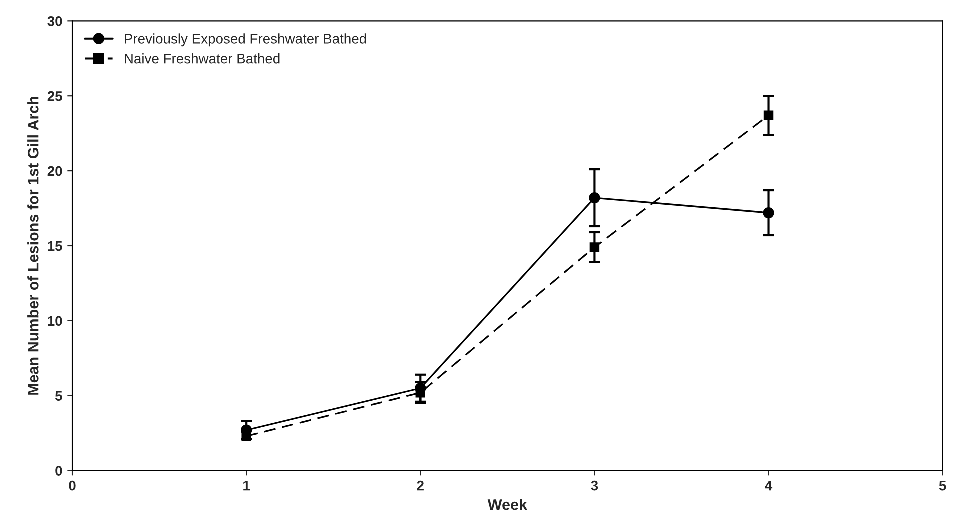 The image size is (967, 529). What do you see at coordinates (55, 96) in the screenshot?
I see `y-tick-label: 25` at bounding box center [55, 96].